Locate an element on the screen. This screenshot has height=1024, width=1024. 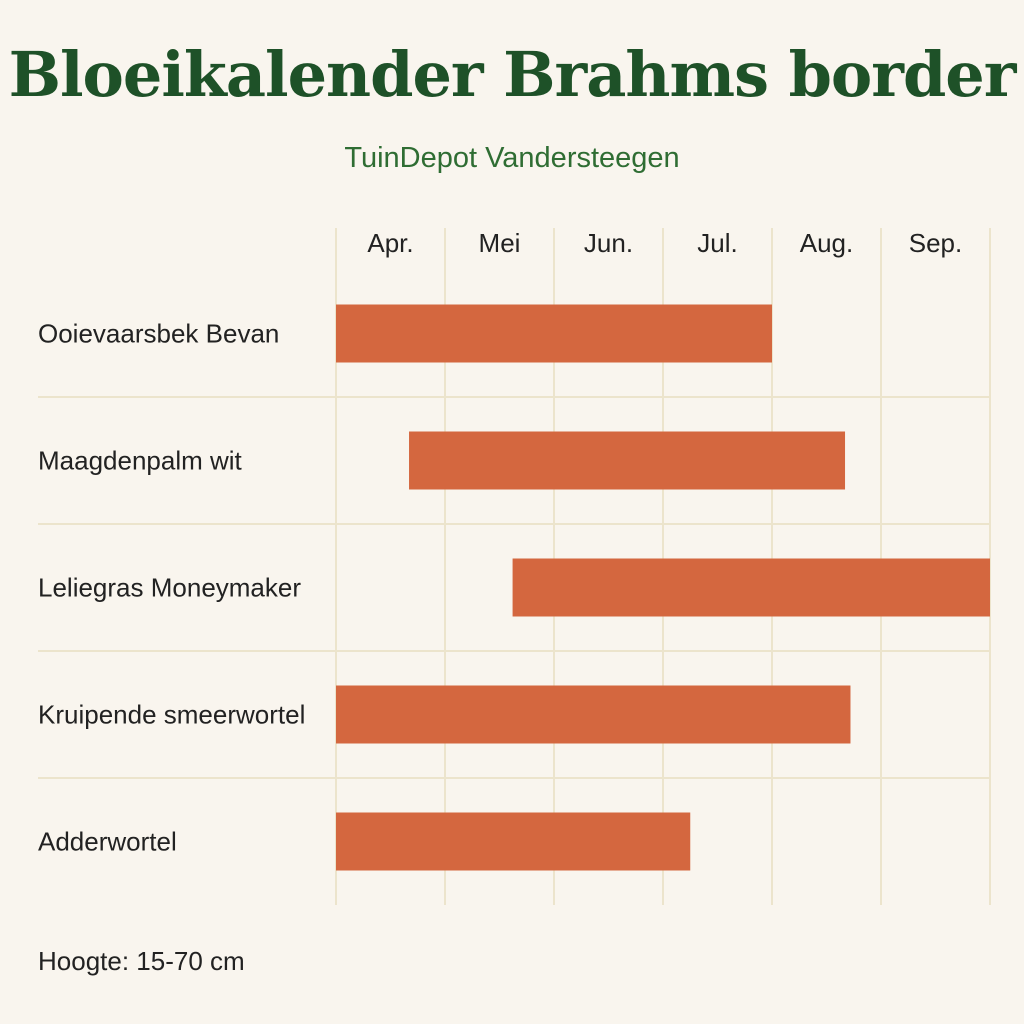
month-label: Jun. is located at coordinates (608, 243).